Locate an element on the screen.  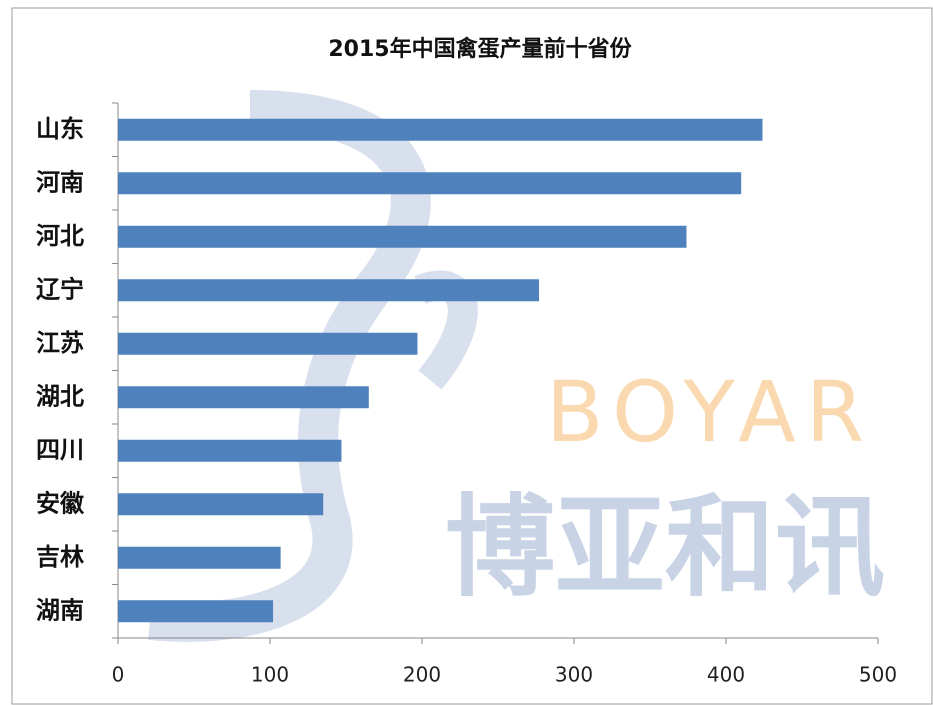
x-tick-label: 100 is located at coordinates (270, 675).